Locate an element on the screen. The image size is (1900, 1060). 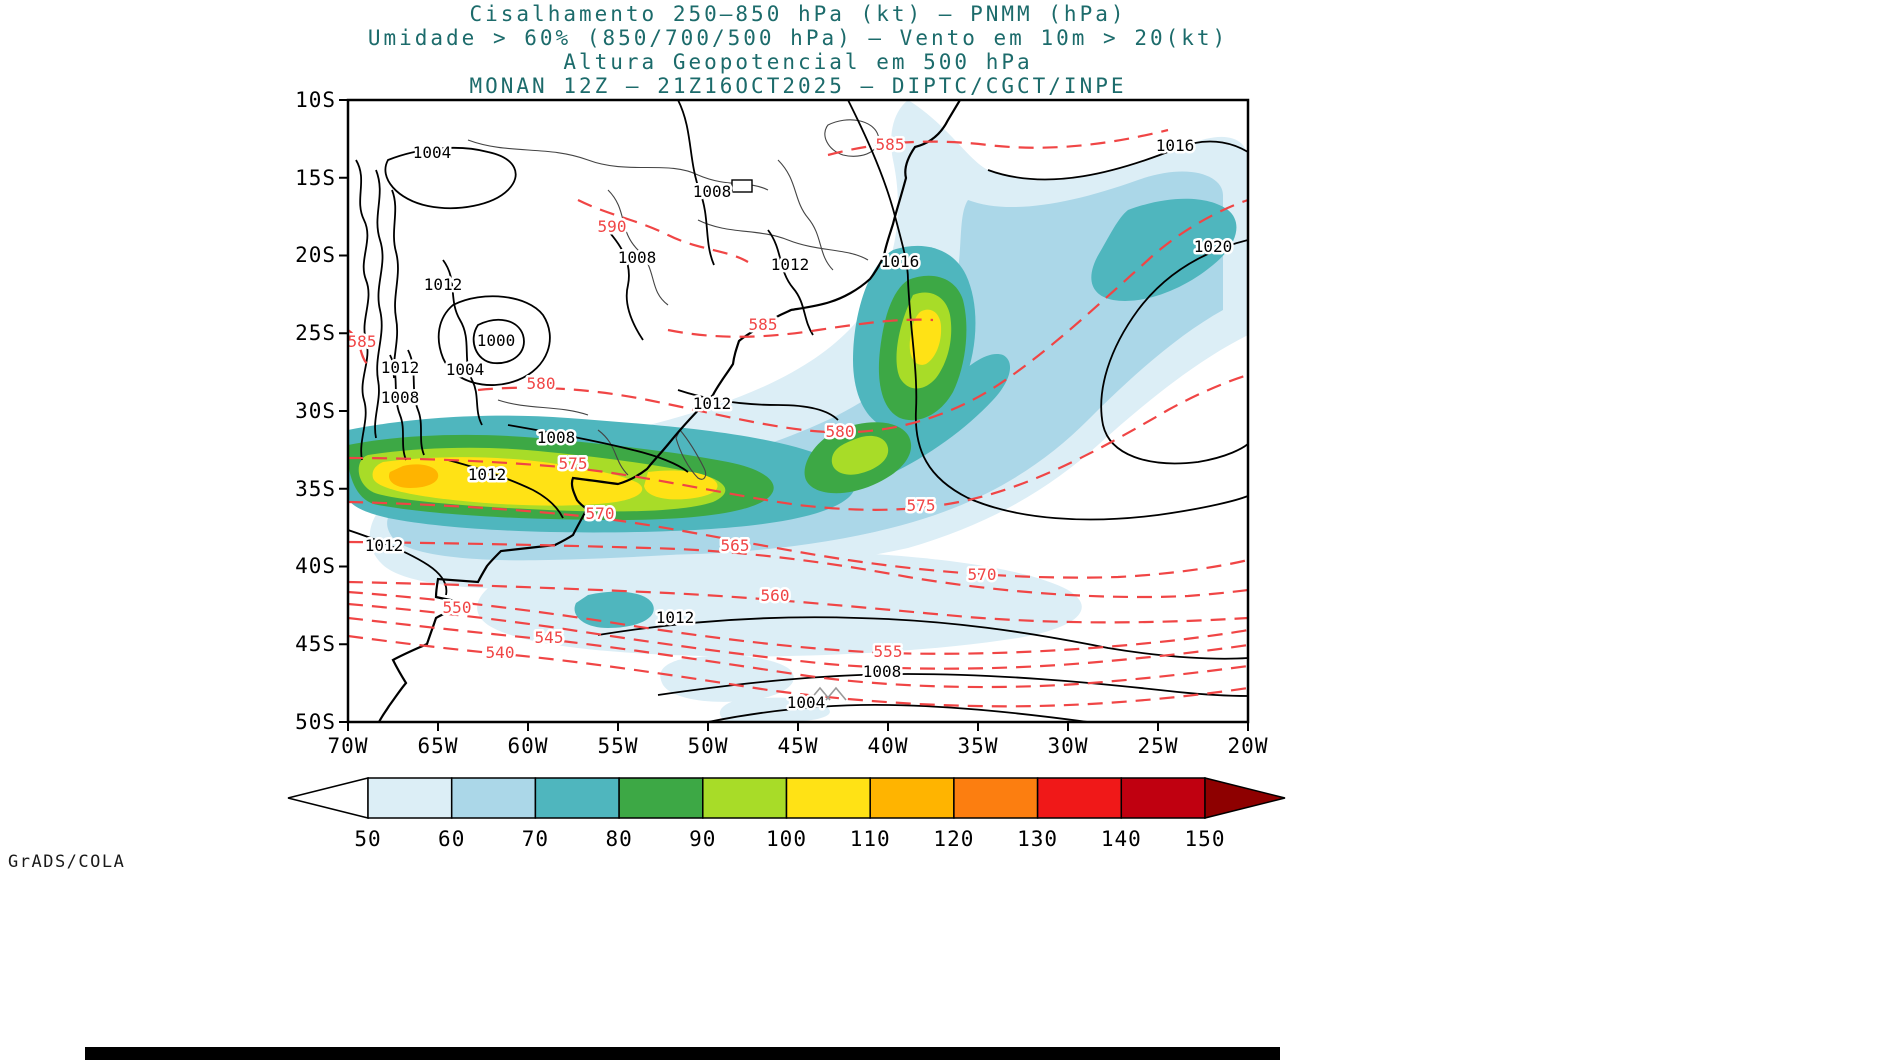
height-label: 560 is located at coordinates (775, 595).